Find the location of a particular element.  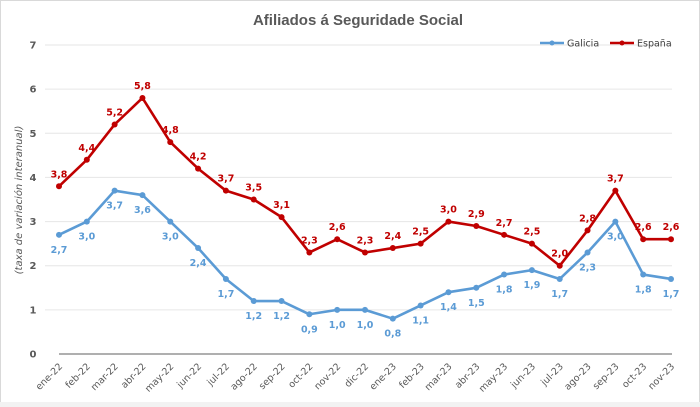

y-tick-label: 7 is located at coordinates (33, 46).